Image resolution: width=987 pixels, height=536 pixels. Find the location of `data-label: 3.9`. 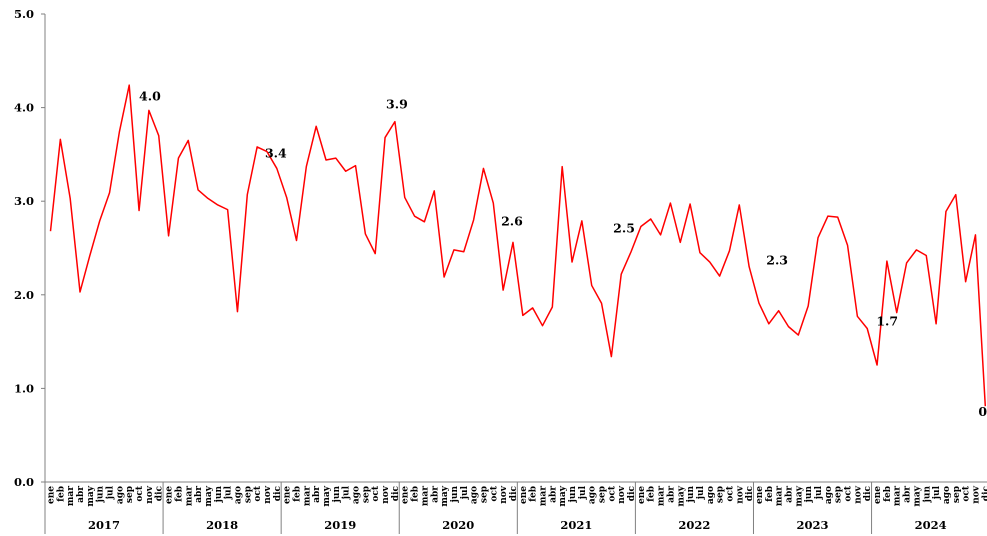

data-label: 3.9 is located at coordinates (397, 104).